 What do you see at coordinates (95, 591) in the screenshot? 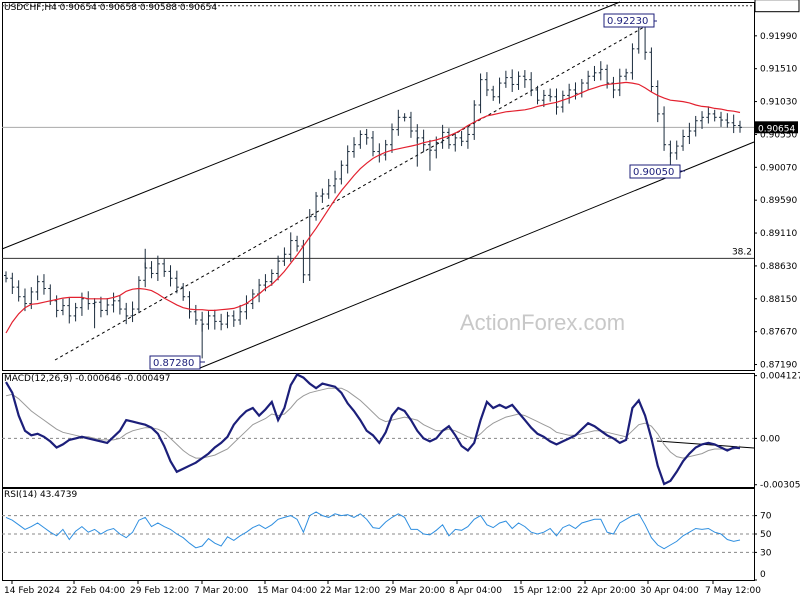
I see `x-tick-label: 22 Feb 04:00` at bounding box center [95, 591].